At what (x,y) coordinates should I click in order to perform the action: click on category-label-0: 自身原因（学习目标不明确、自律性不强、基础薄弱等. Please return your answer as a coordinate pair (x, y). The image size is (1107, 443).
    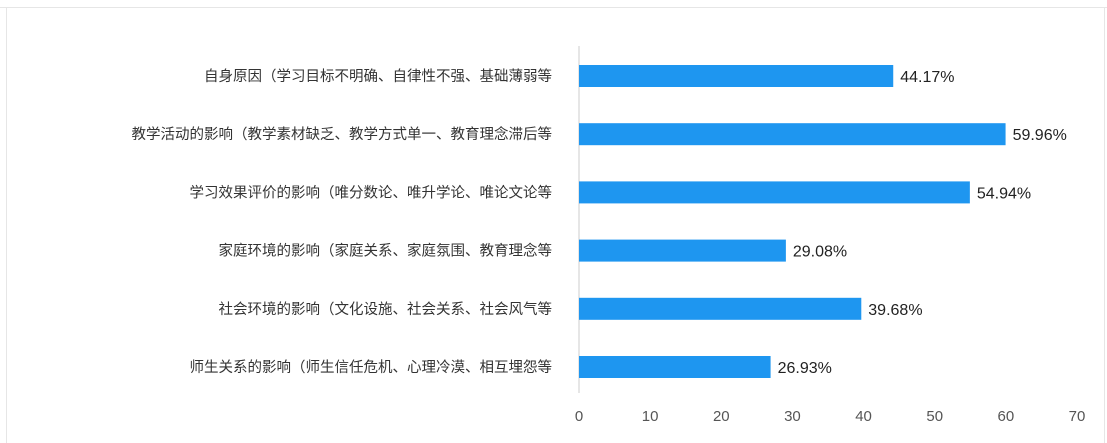
    Looking at the image, I should click on (378, 76).